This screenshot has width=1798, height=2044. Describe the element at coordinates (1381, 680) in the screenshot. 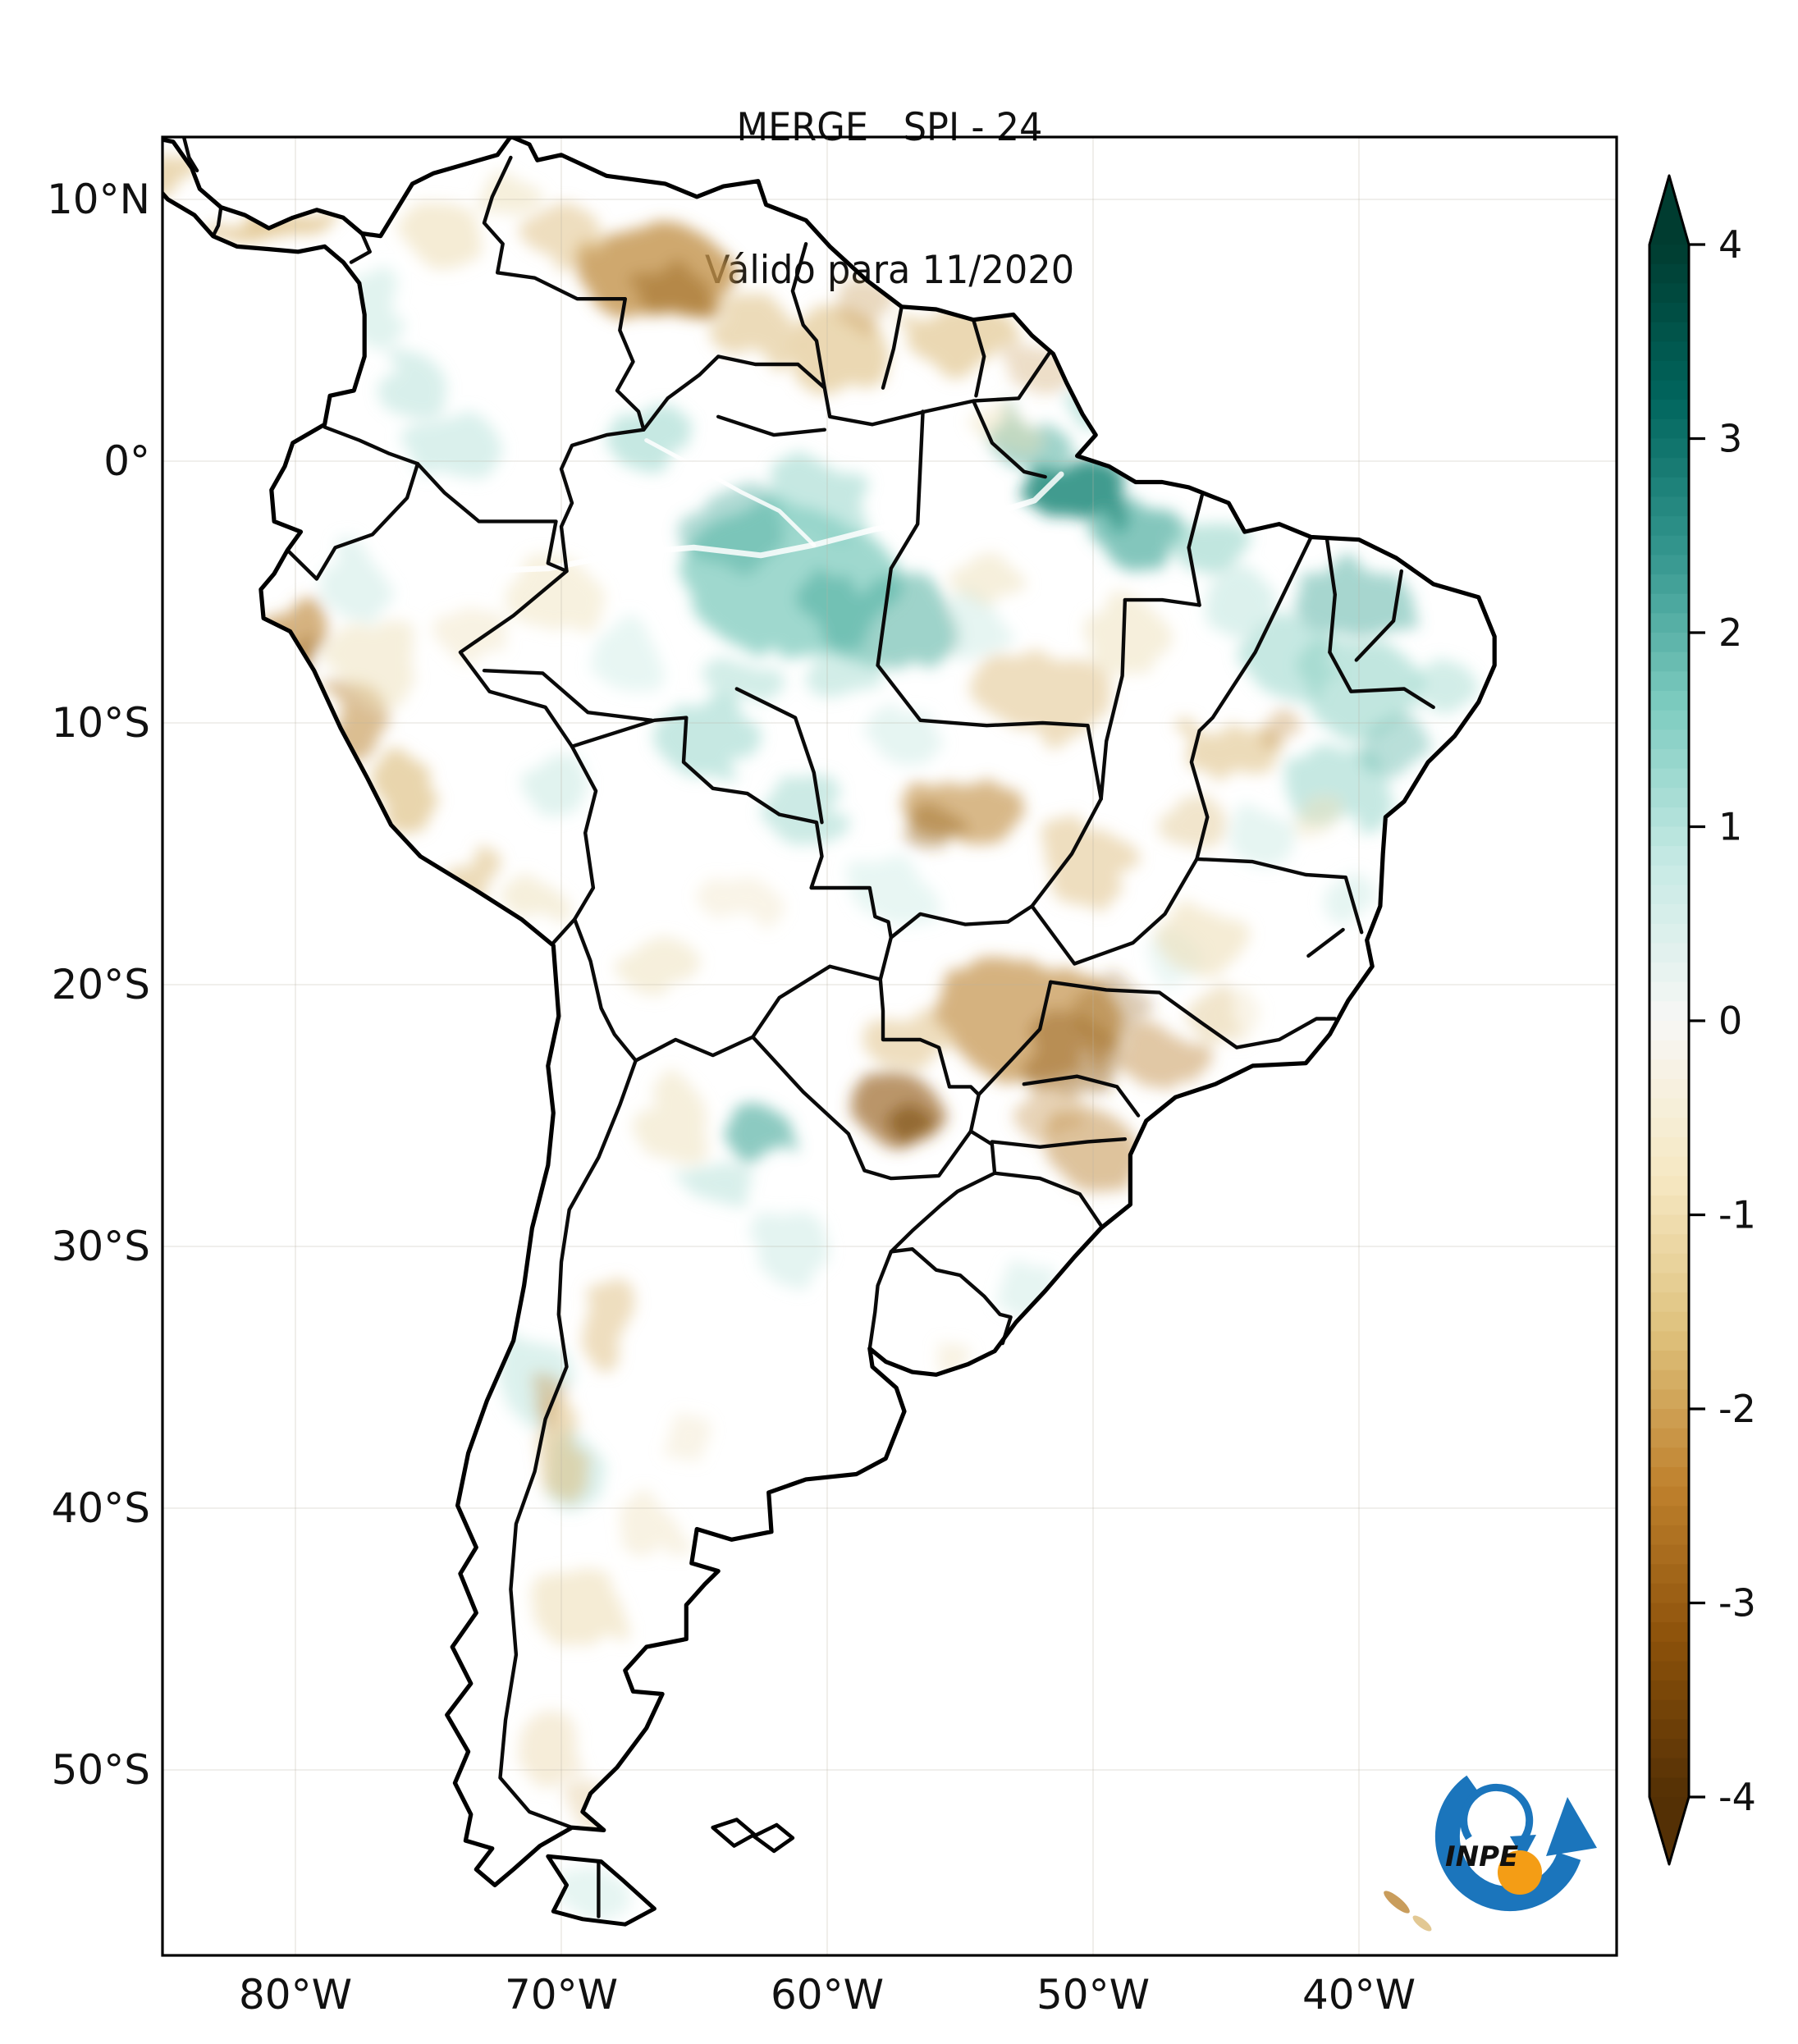

I see `border-pe_ba` at that location.